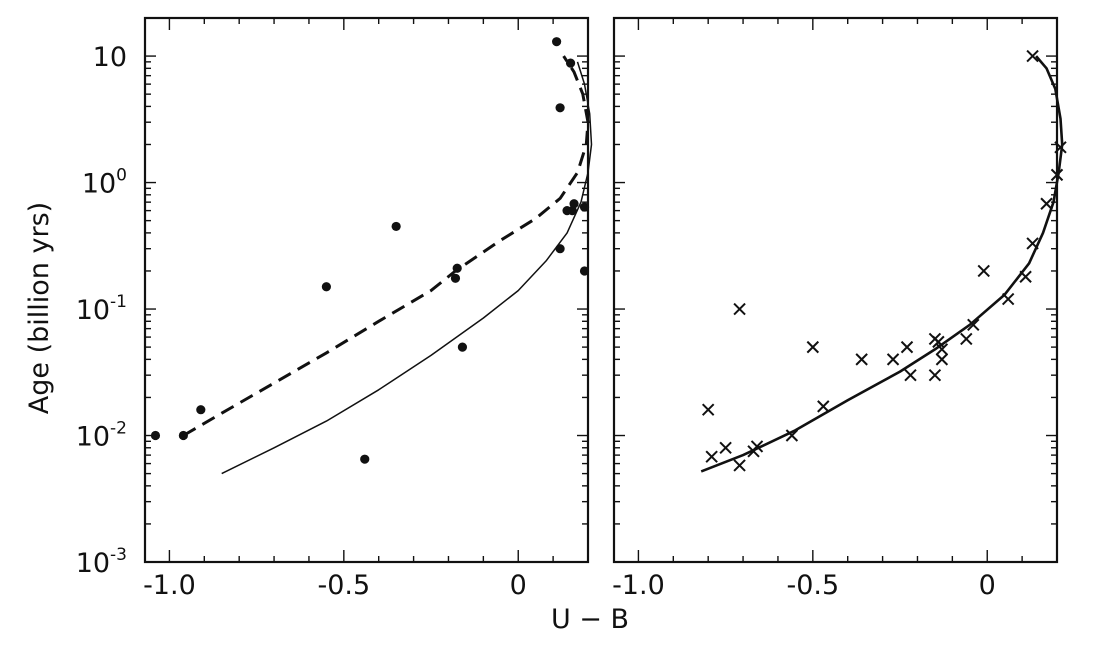 Image resolution: width=1100 pixels, height=651 pixels. I want to click on y-tick-label: 10⁻¹, so click(101, 309).